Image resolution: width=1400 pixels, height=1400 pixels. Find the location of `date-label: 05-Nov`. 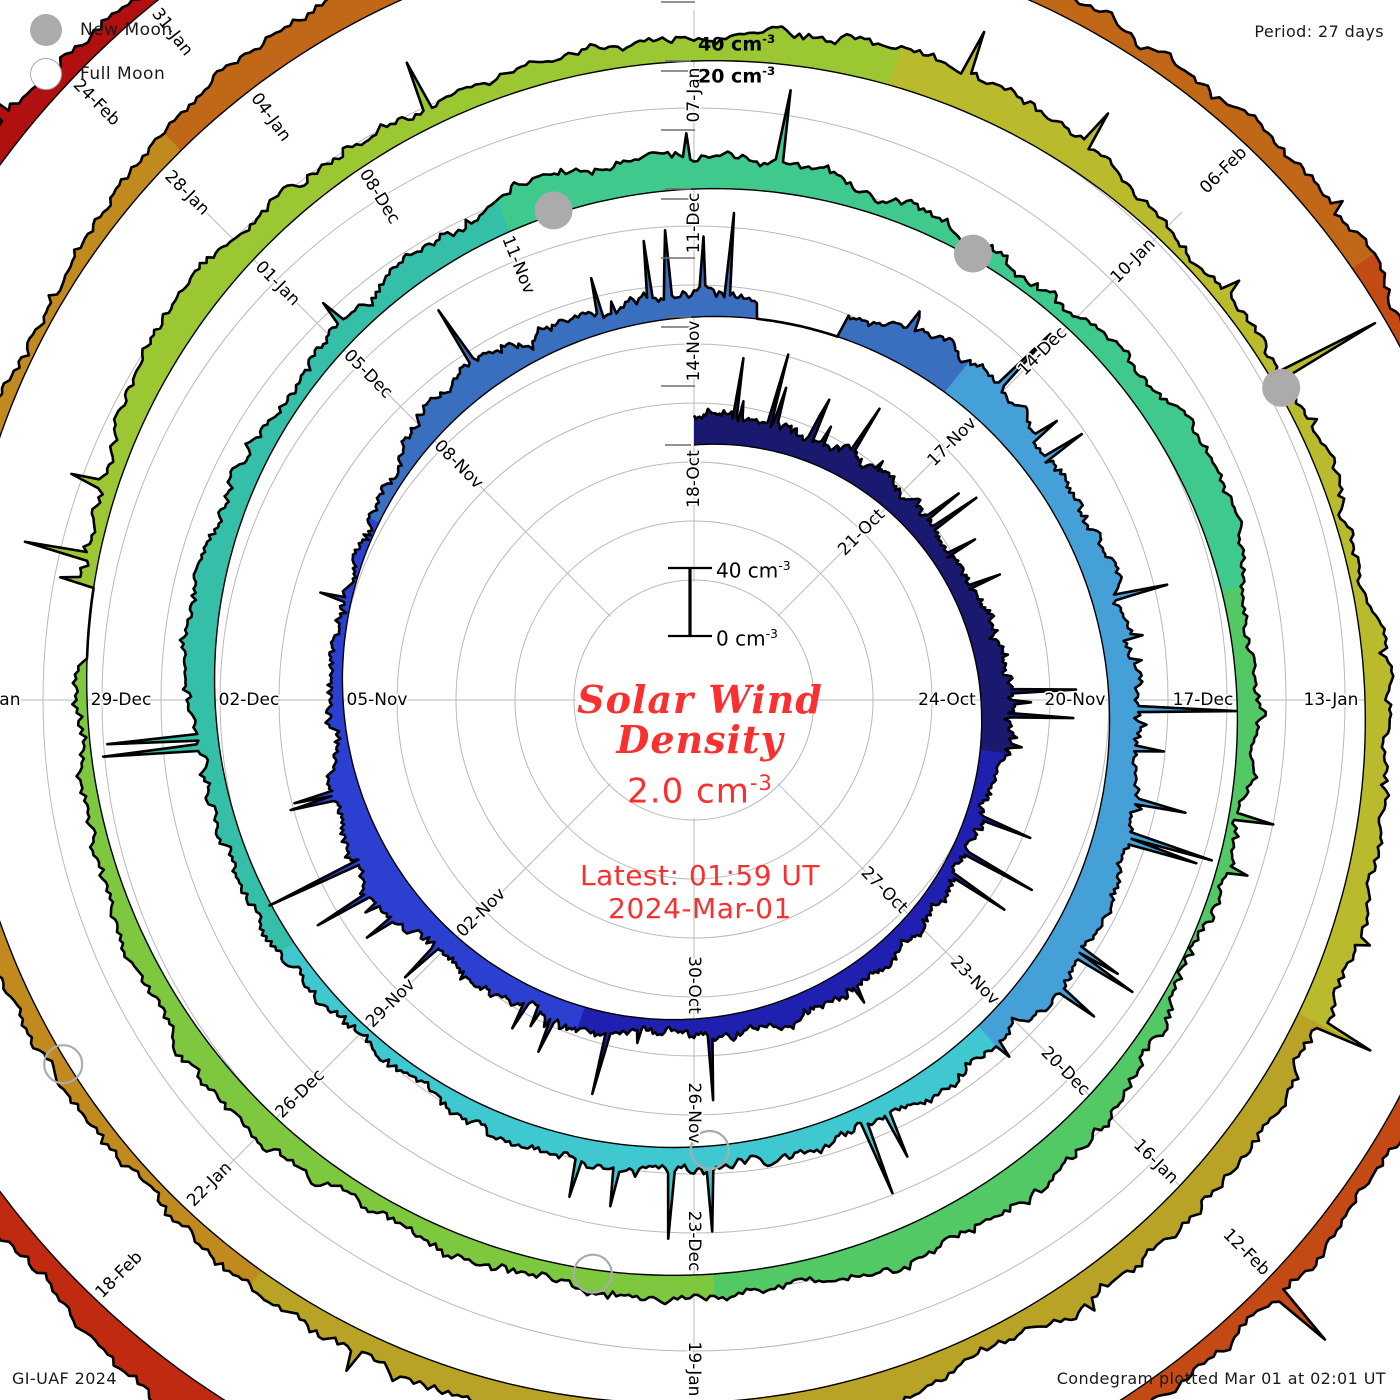

date-label: 05-Nov is located at coordinates (377, 700).